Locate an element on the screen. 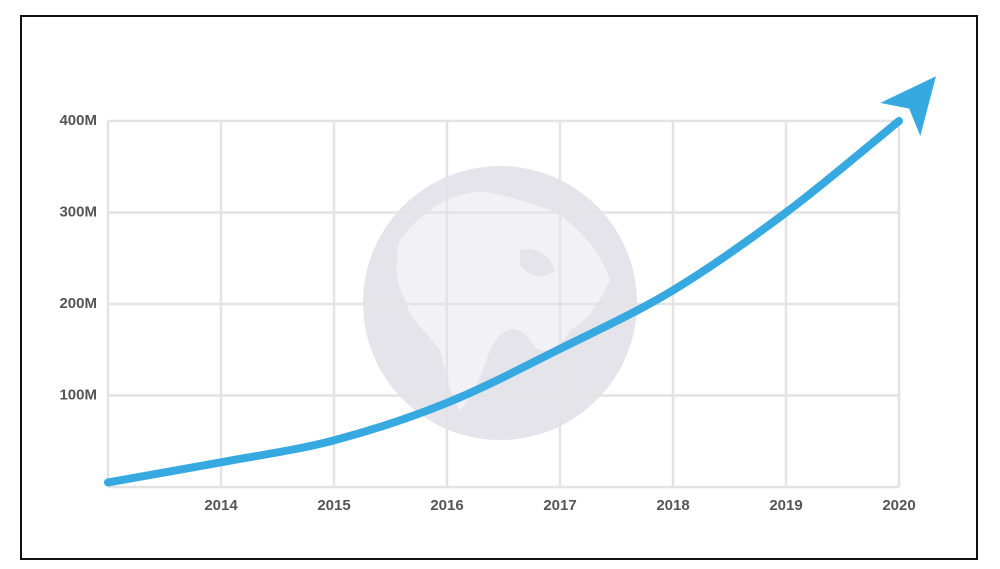 The height and width of the screenshot is (569, 1000). x-tick-label: 2015 is located at coordinates (333, 505).